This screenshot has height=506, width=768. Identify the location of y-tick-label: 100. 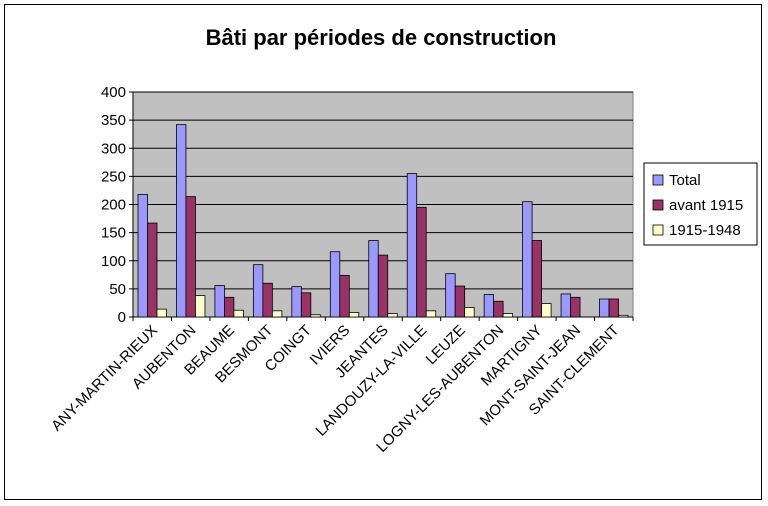
(113, 261).